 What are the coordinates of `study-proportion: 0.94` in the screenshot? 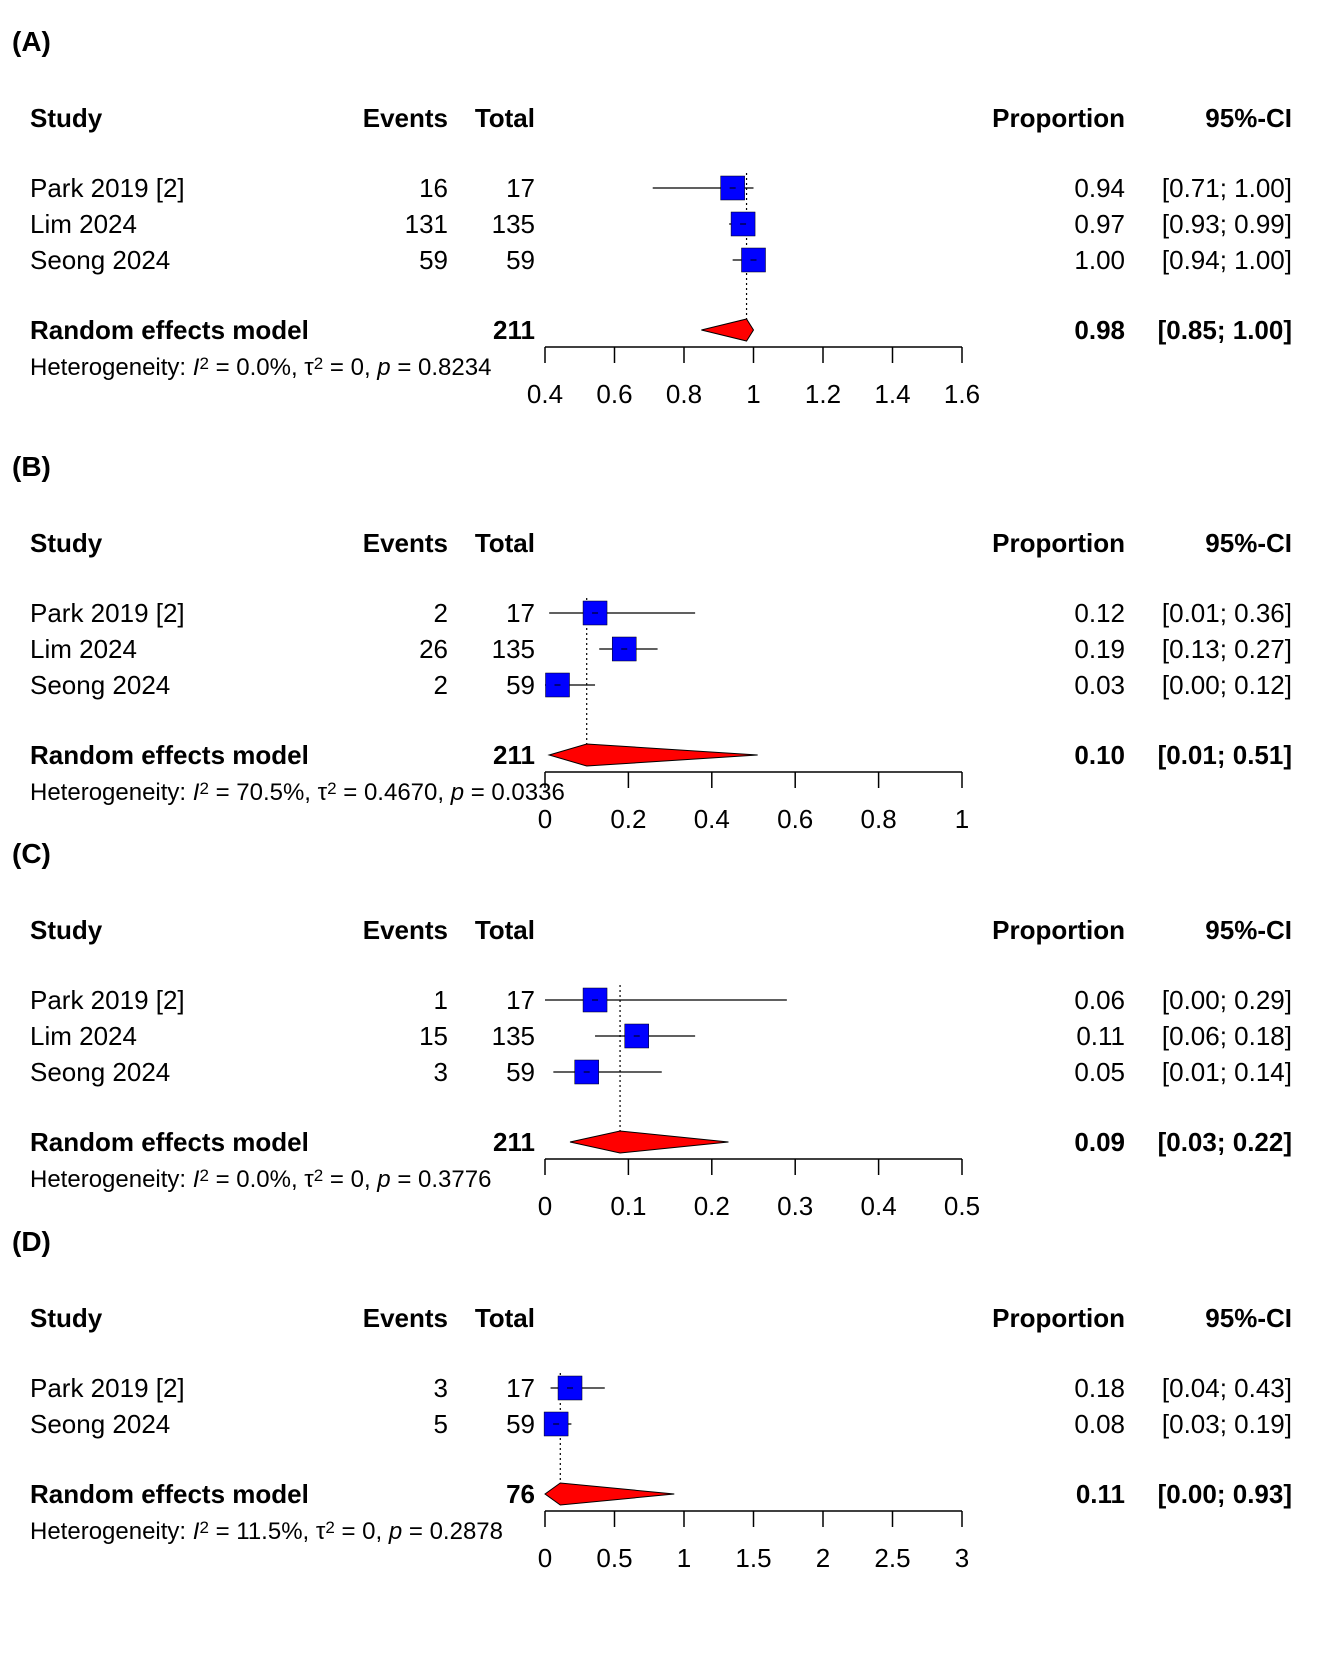 It's located at (1099, 188).